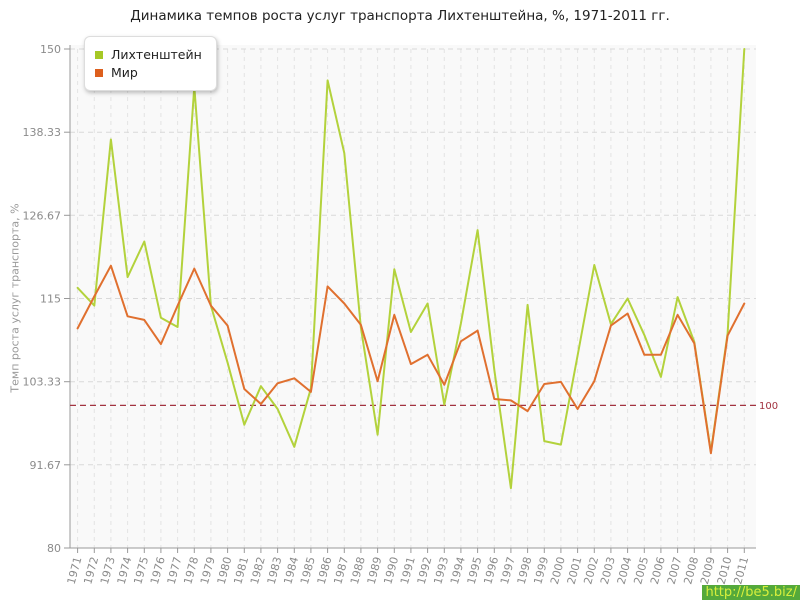  What do you see at coordinates (148, 72) in the screenshot?
I see `legend-item-world: Мир` at bounding box center [148, 72].